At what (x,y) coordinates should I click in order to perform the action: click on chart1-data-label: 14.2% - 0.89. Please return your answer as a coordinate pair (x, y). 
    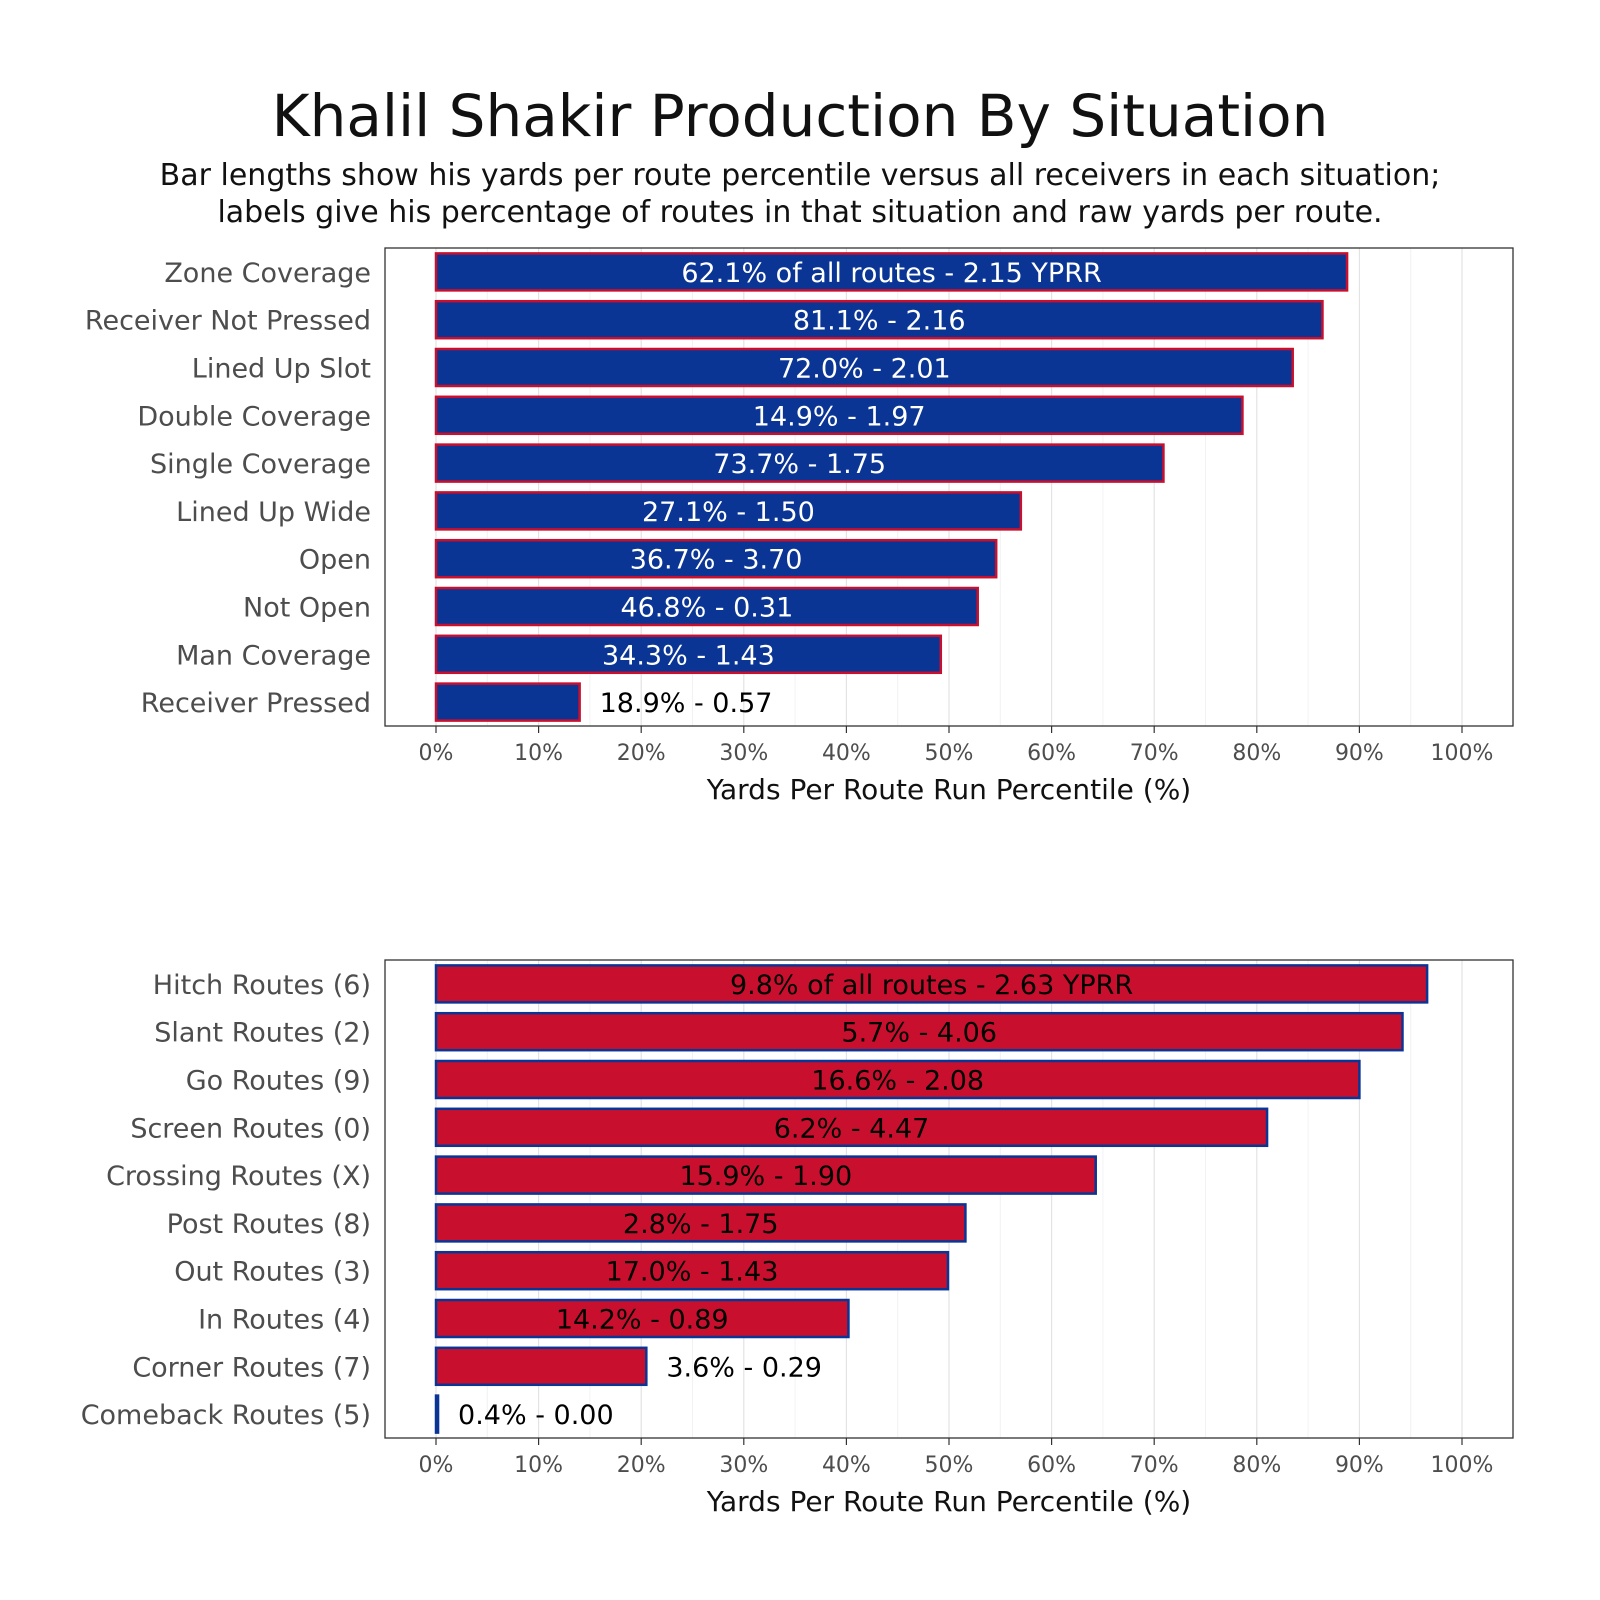
    Looking at the image, I should click on (642, 1320).